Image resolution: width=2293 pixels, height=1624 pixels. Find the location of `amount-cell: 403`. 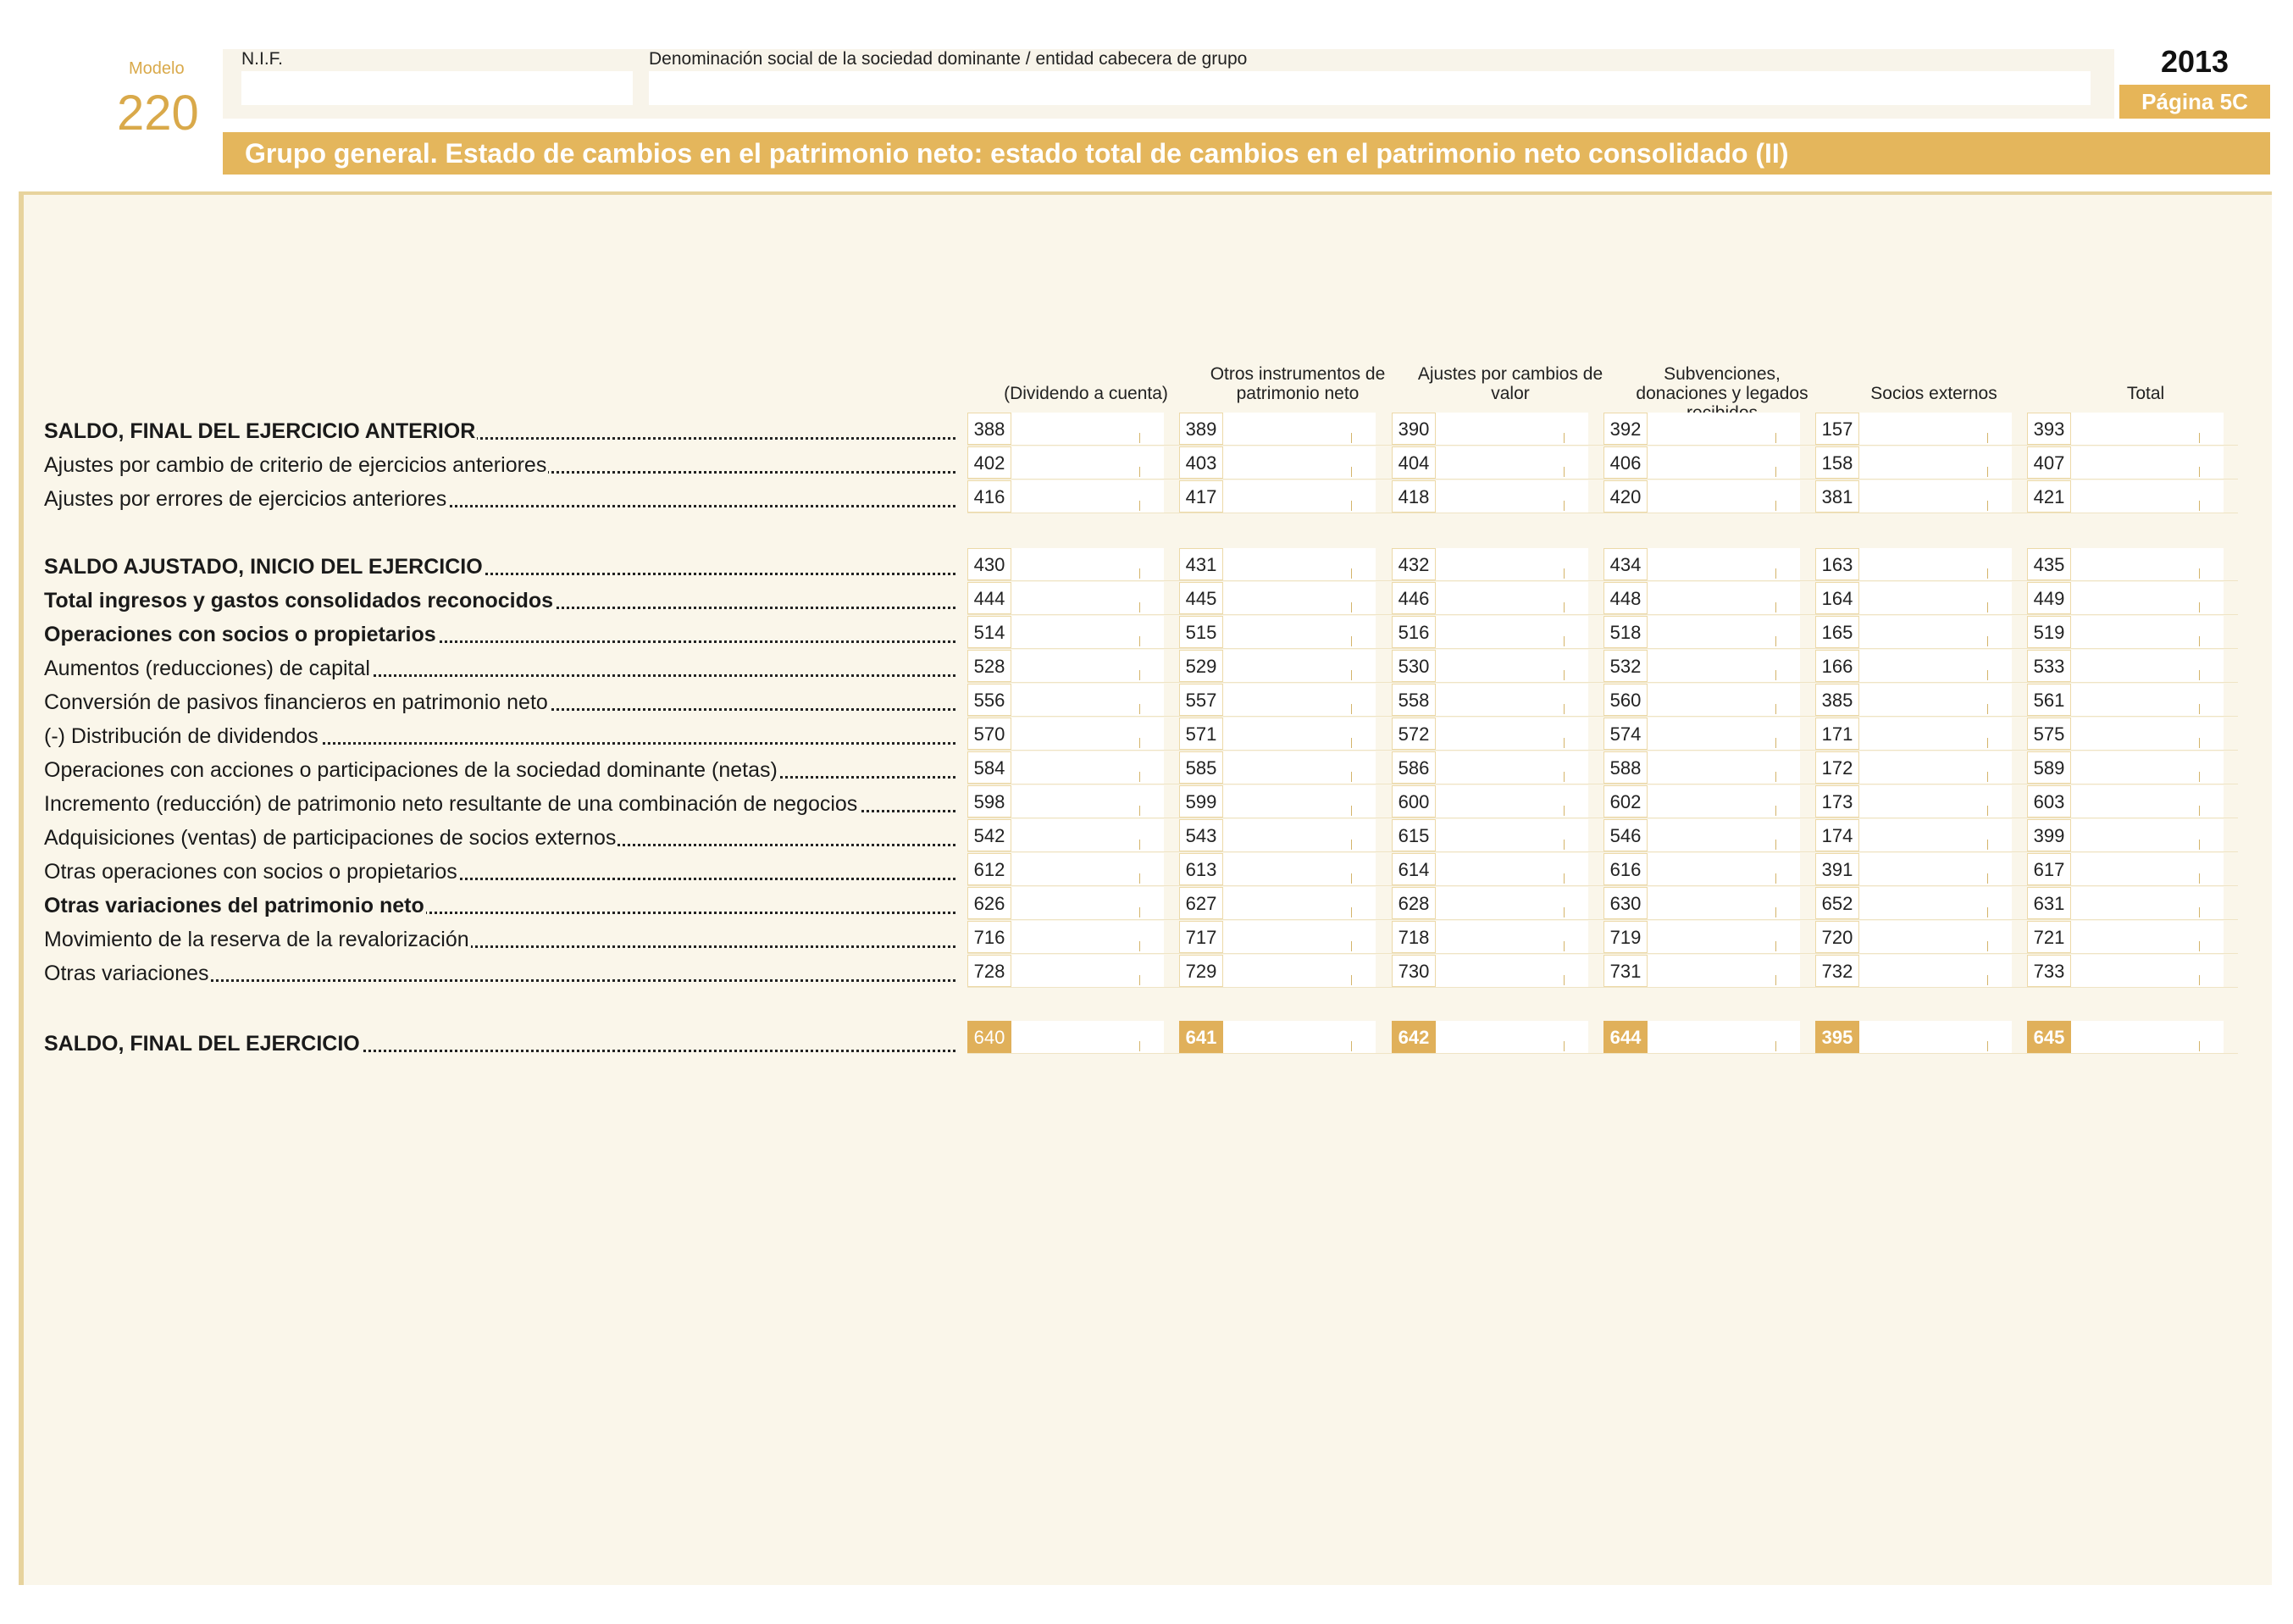

amount-cell: 403 is located at coordinates (1277, 462).